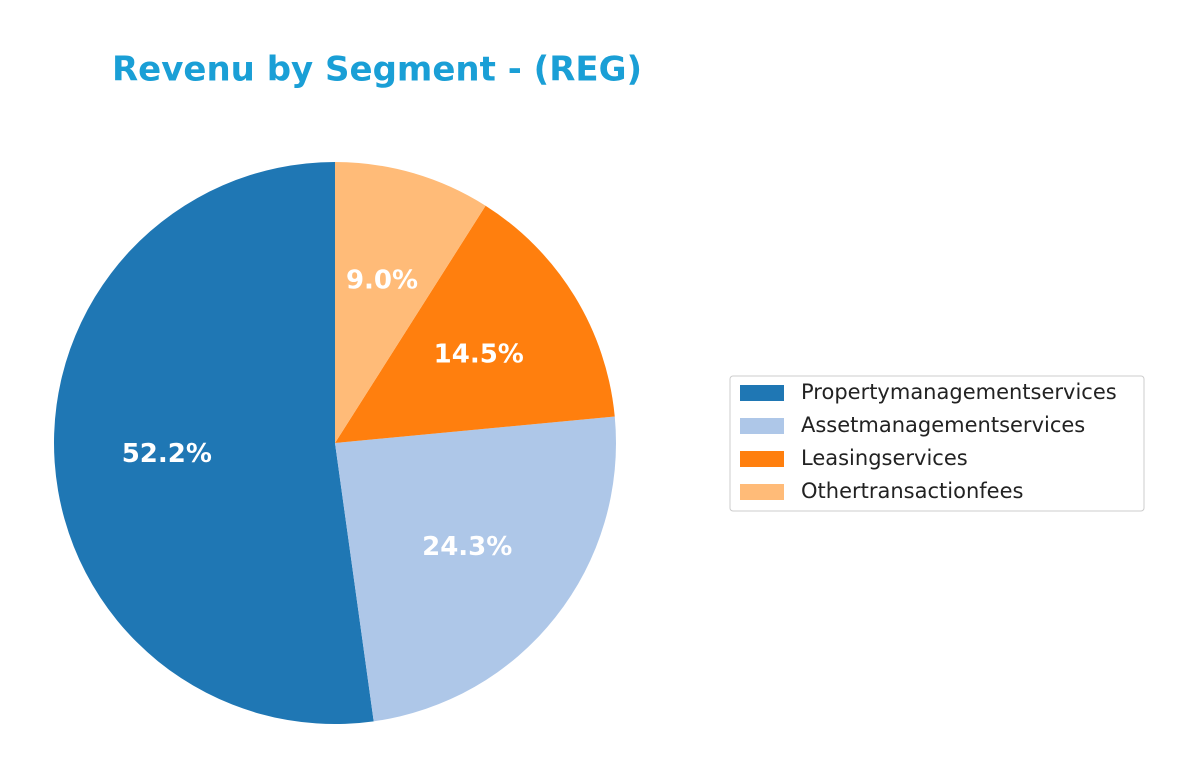 This screenshot has width=1200, height=779. What do you see at coordinates (467, 547) in the screenshot?
I see `slice-label: 24.3%` at bounding box center [467, 547].